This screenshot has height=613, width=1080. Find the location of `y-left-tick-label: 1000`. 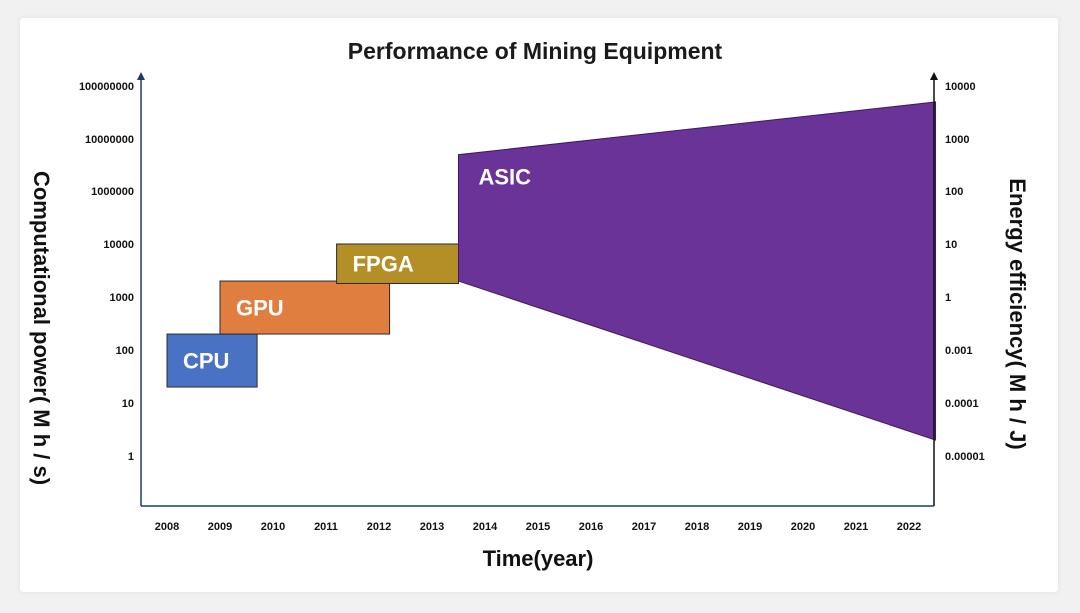

y-left-tick-label: 1000 is located at coordinates (122, 298).